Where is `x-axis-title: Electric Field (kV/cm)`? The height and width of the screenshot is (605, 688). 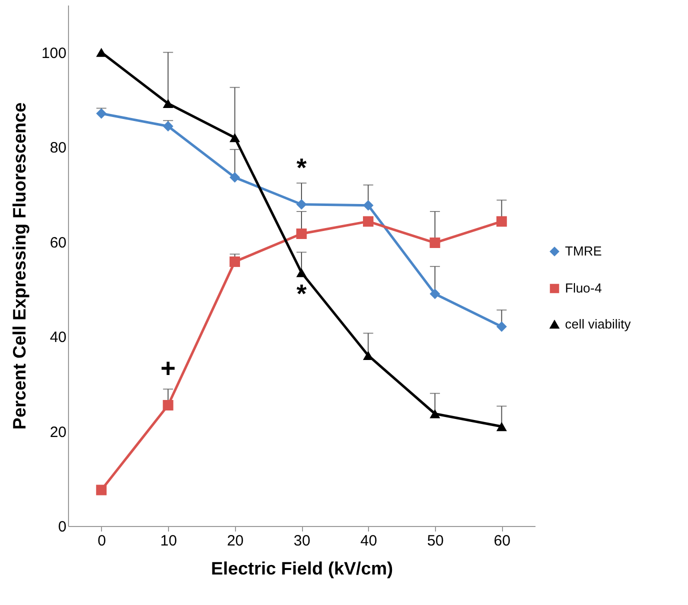 x-axis-title: Electric Field (kV/cm) is located at coordinates (302, 568).